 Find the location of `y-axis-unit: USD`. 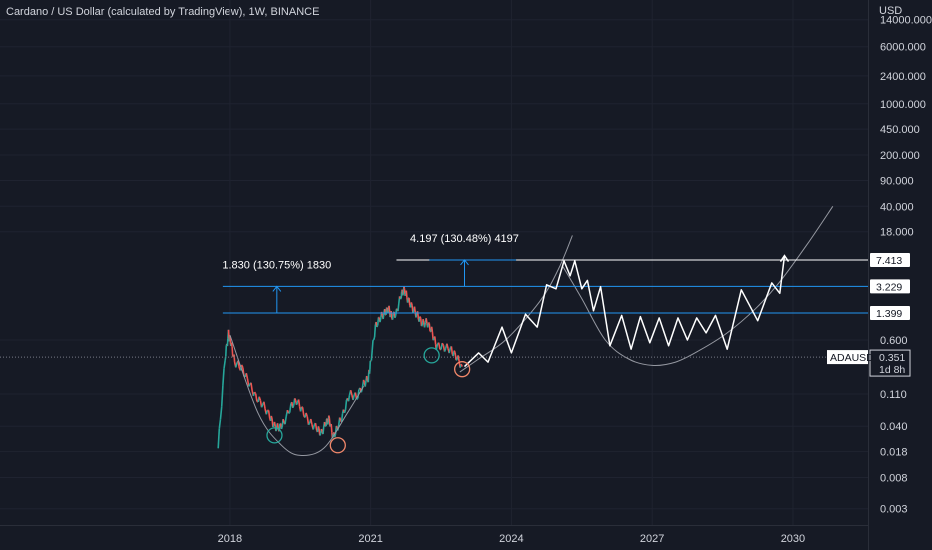

y-axis-unit: USD is located at coordinates (890, 11).